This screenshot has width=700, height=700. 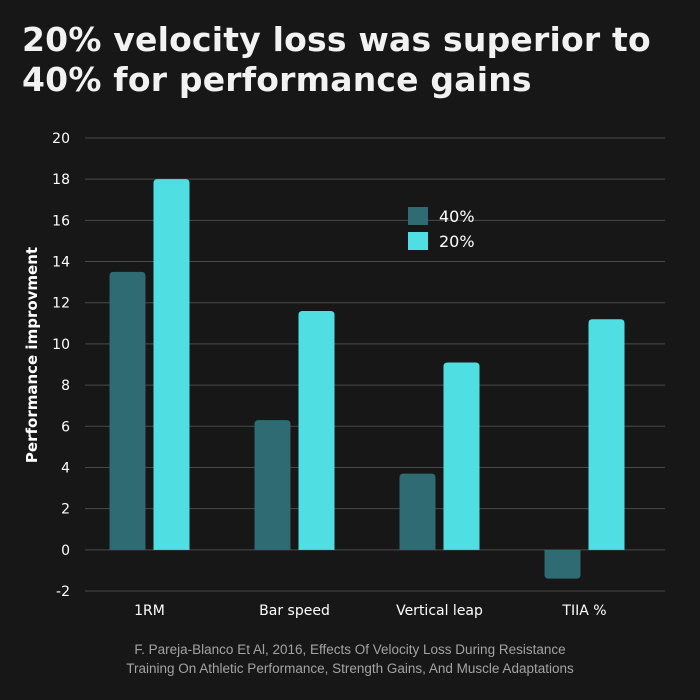 What do you see at coordinates (583, 611) in the screenshot?
I see `x-tick-label: TIIA %` at bounding box center [583, 611].